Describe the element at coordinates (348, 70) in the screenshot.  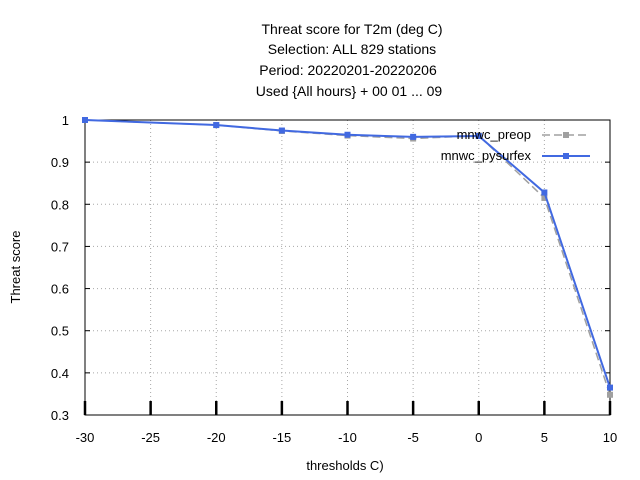
I see `chart-title-line-3: Period: 20220201-20220206` at that location.